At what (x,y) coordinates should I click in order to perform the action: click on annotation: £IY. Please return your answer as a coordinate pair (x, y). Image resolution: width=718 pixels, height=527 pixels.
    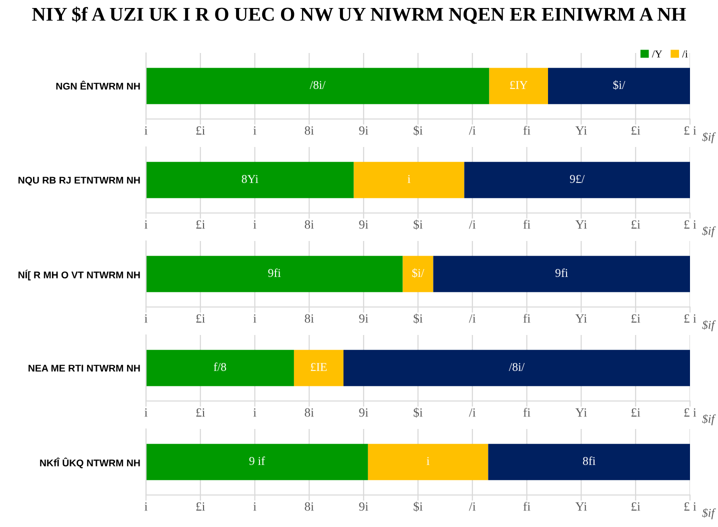
    Looking at the image, I should click on (519, 85).